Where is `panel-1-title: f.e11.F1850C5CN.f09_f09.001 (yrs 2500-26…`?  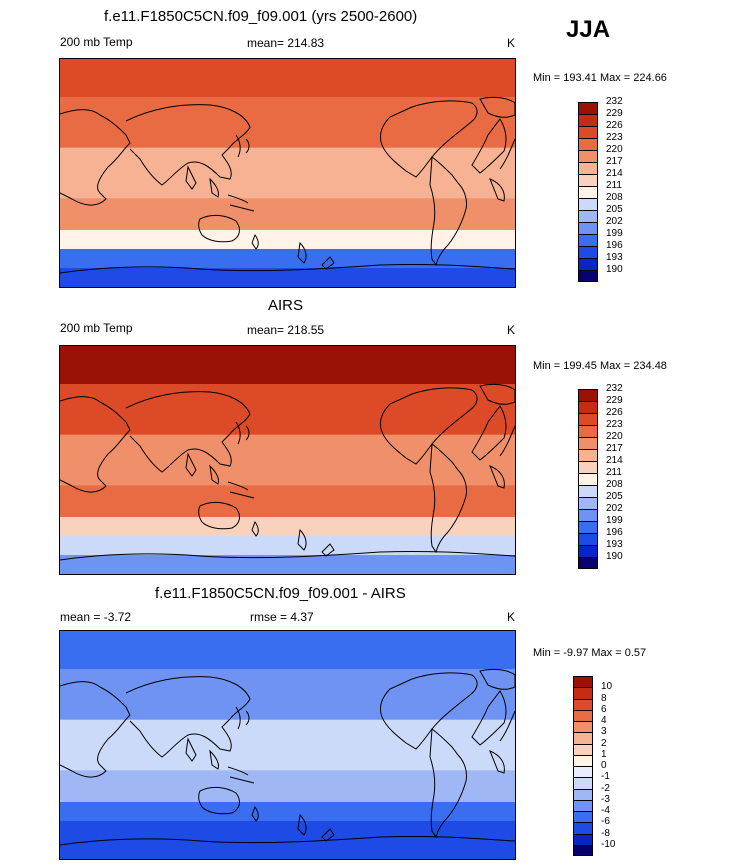
panel-1-title: f.e11.F1850C5CN.f09_f09.001 (yrs 2500-26… is located at coordinates (261, 16).